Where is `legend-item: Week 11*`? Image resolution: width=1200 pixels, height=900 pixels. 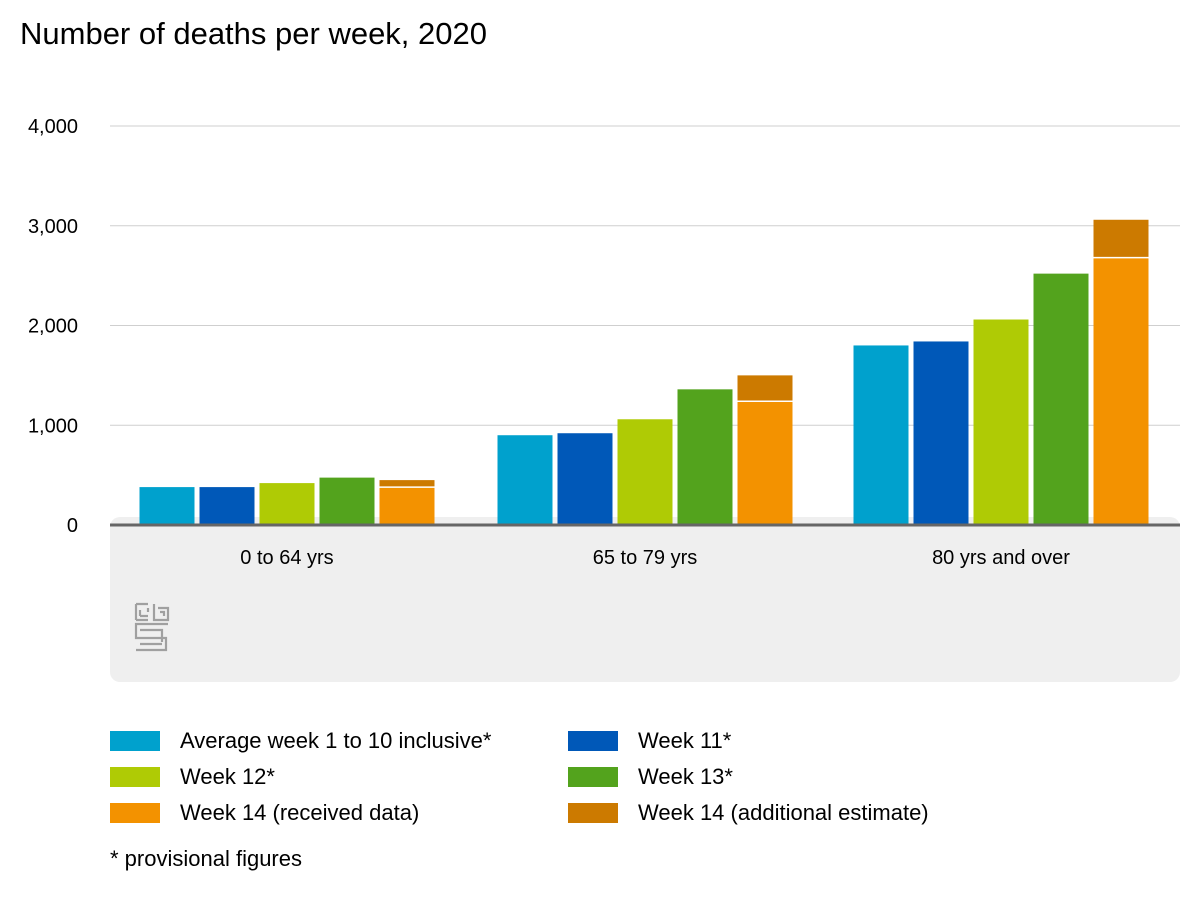
legend-item: Week 11* is located at coordinates (778, 740).